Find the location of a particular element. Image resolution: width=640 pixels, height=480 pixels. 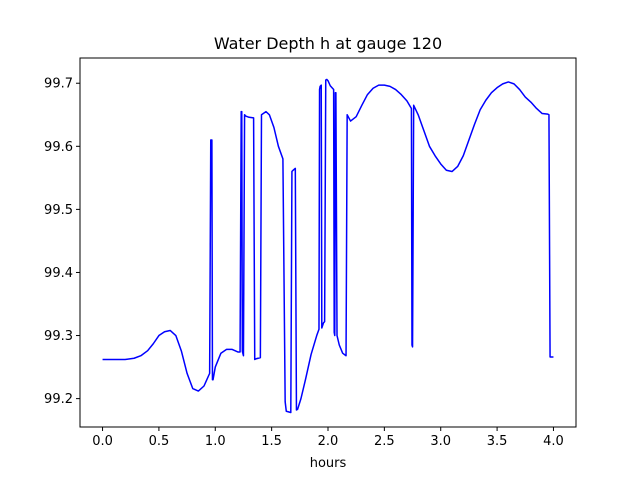

y-tick-label: 99.2 is located at coordinates (58, 399).